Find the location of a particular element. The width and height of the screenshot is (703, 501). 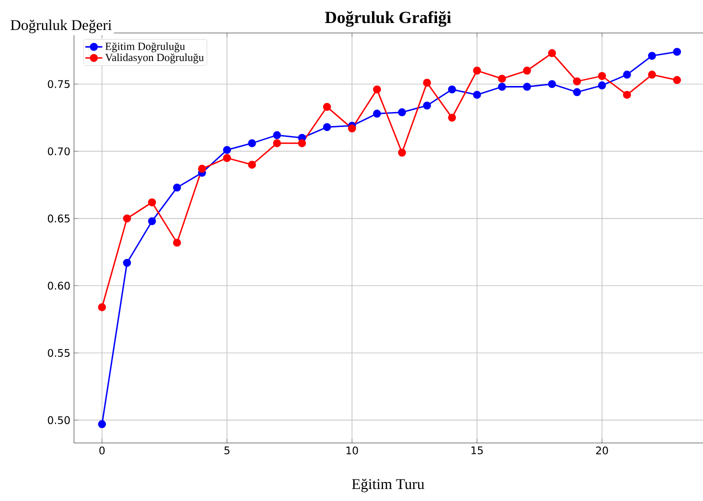

y-tick-label: 0.70 is located at coordinates (59, 151).